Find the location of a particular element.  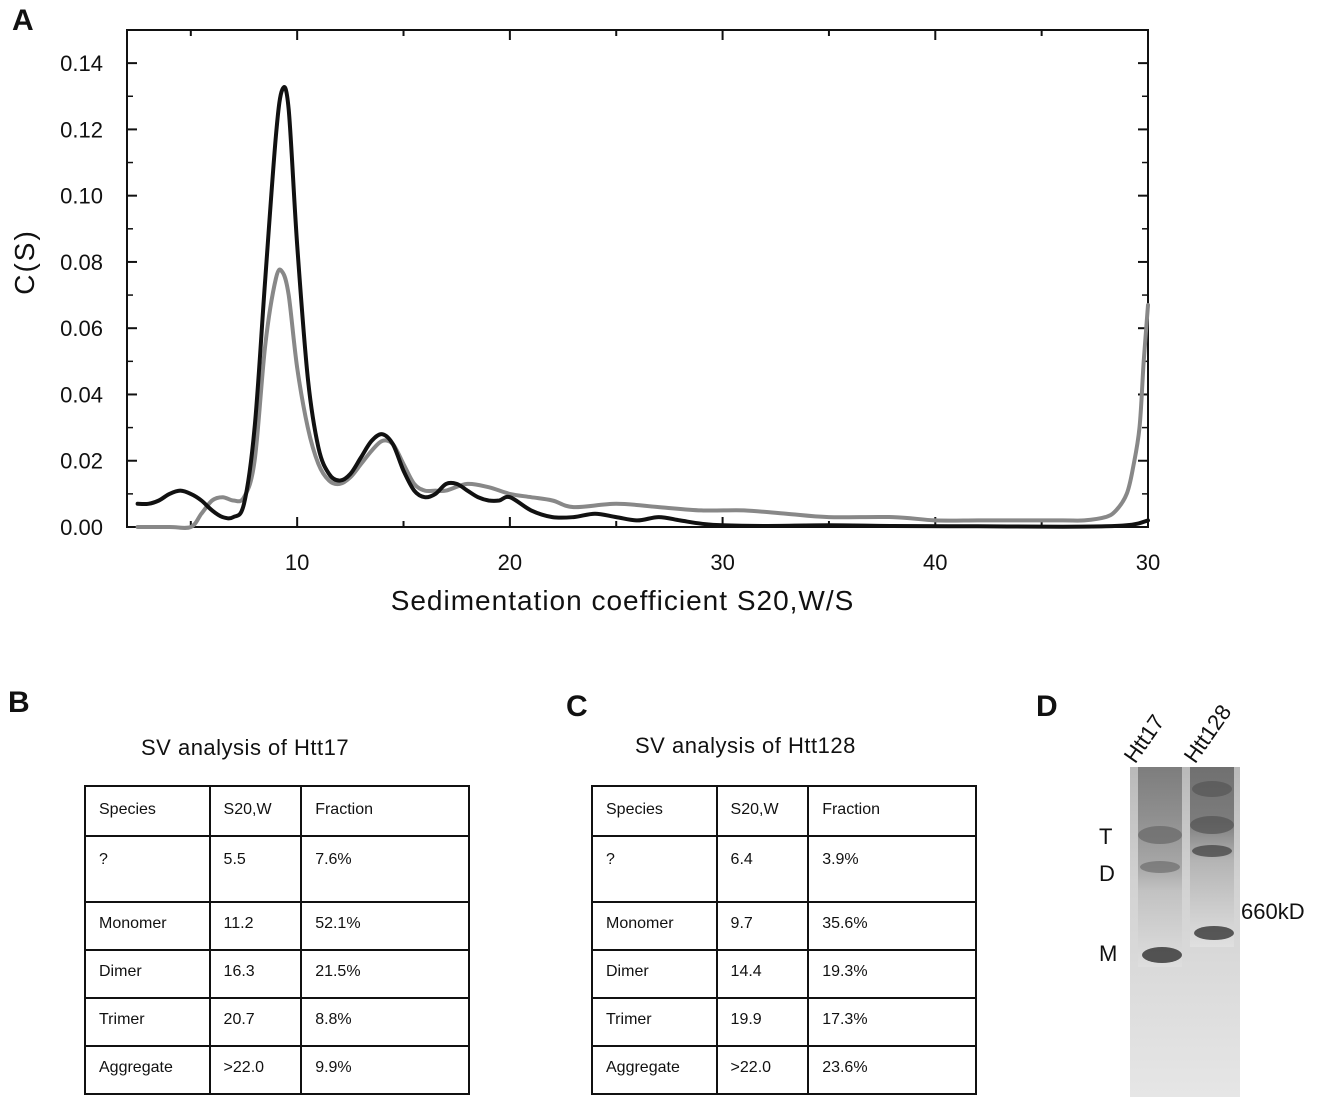

cell-fraction: 52.1% is located at coordinates (385, 926).